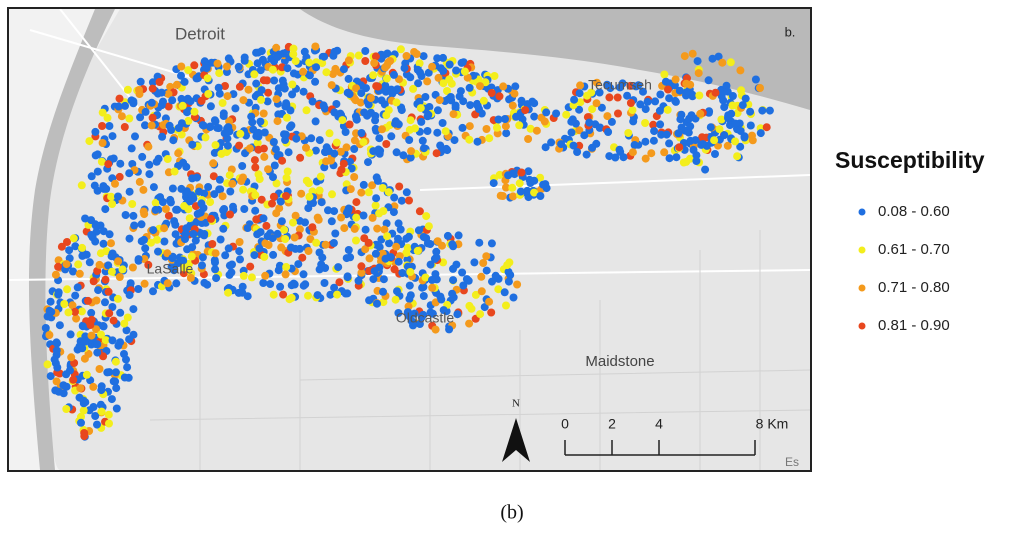  What do you see at coordinates (71, 239) in the screenshot?
I see `river` at bounding box center [71, 239].